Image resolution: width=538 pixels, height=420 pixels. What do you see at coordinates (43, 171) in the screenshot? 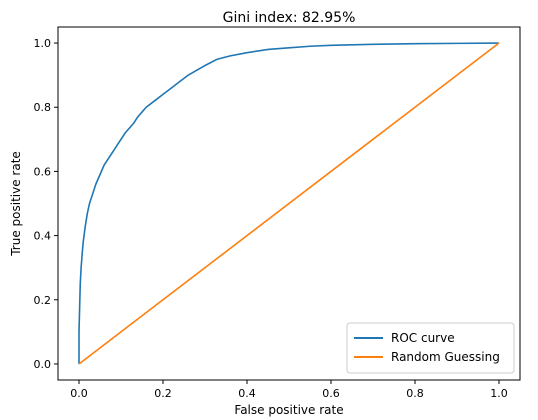
I see `y-tick-label: 0.6` at bounding box center [43, 171].